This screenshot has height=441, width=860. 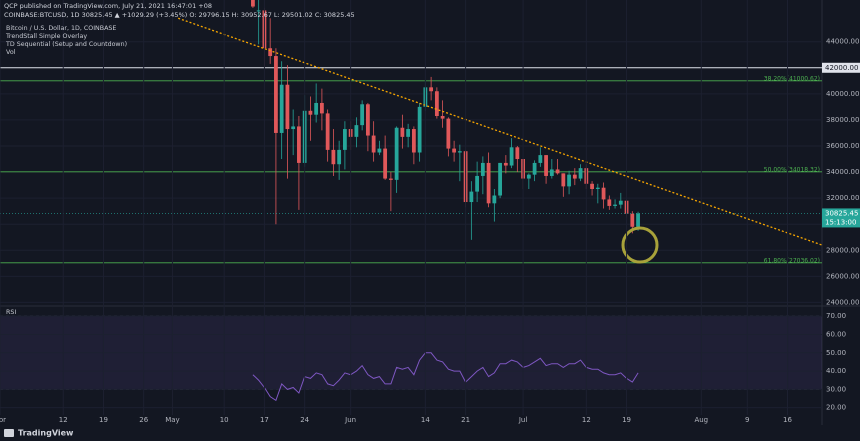 I want to click on y-tick-label: 50.00, so click(x=836, y=353).